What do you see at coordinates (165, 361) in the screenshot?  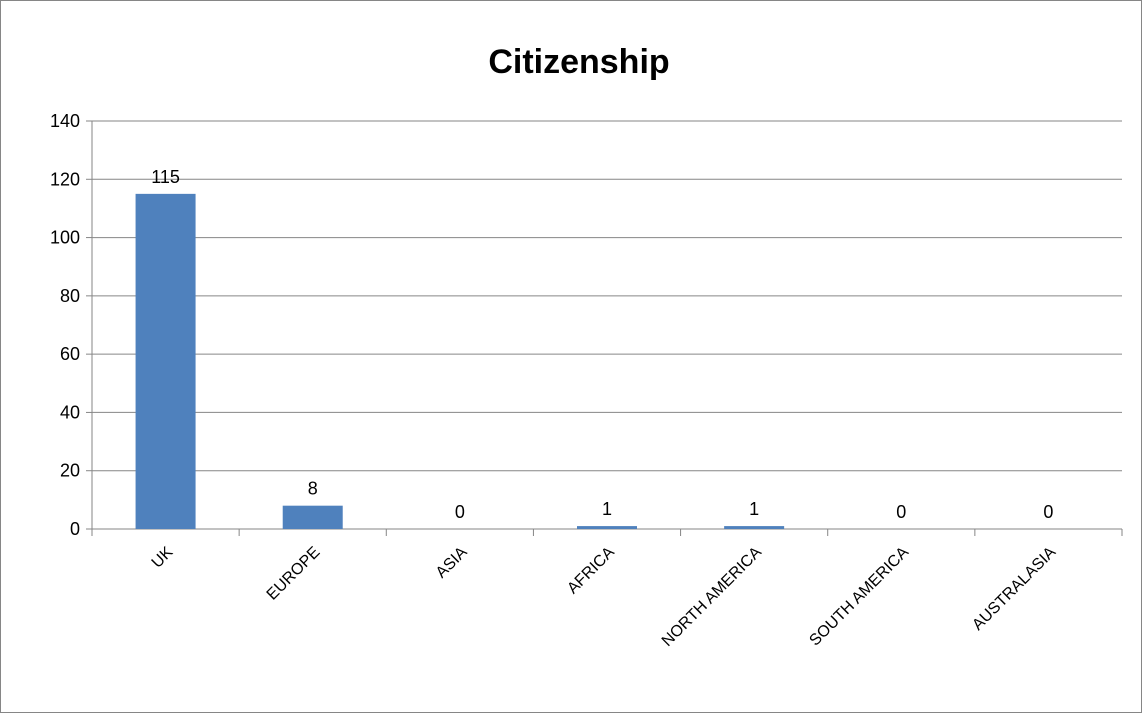 I see `bar-uk` at bounding box center [165, 361].